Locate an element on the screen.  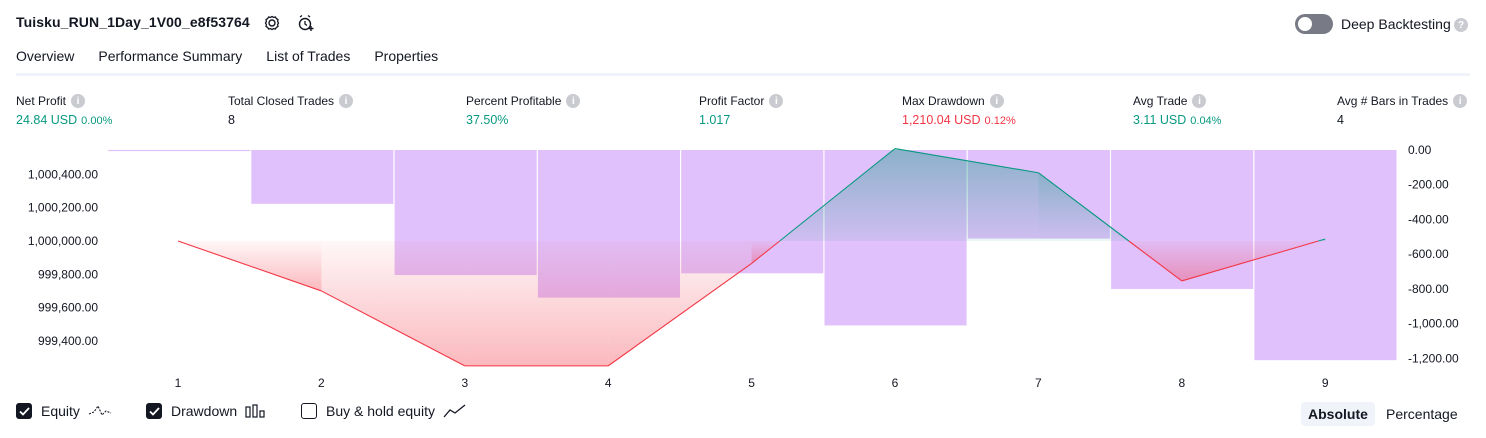
left-axis-tick-label: 999,800.00 is located at coordinates (68, 274).